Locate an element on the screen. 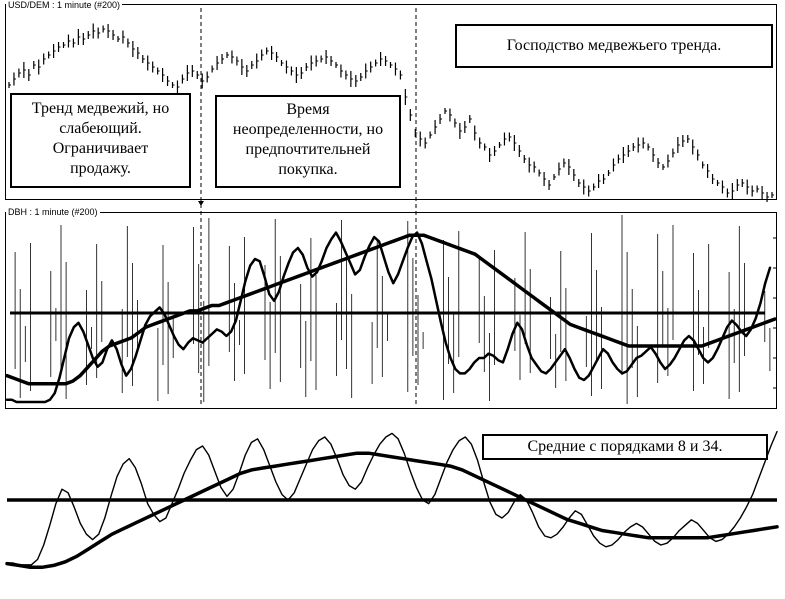  annotation-line: продажу. is located at coordinates (100, 168).